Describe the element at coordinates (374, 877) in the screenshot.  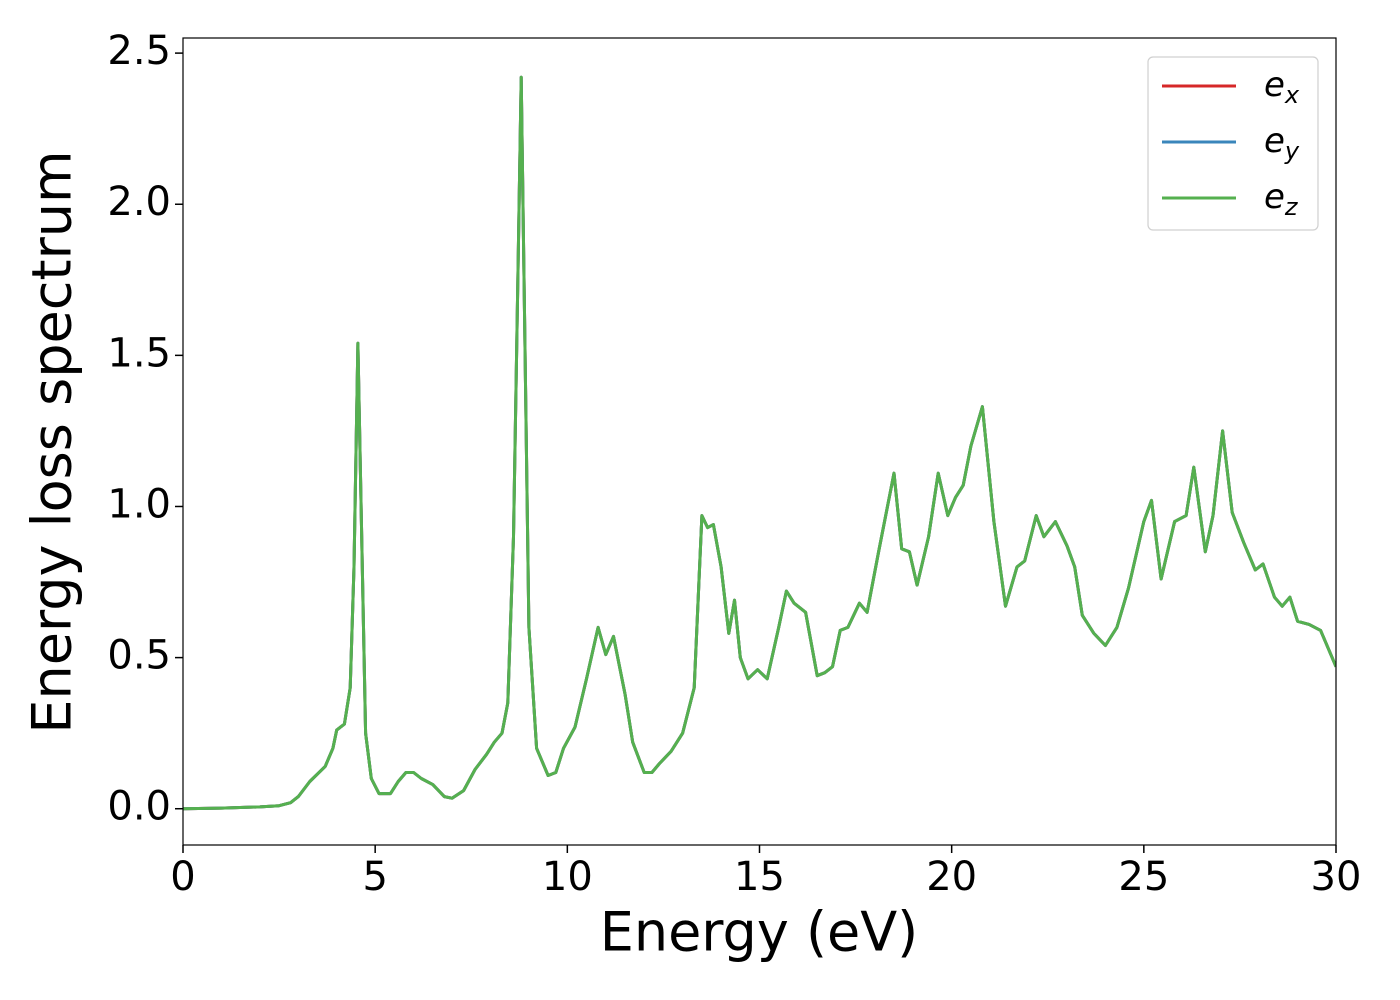
I see `x-tick-label: 5` at that location.